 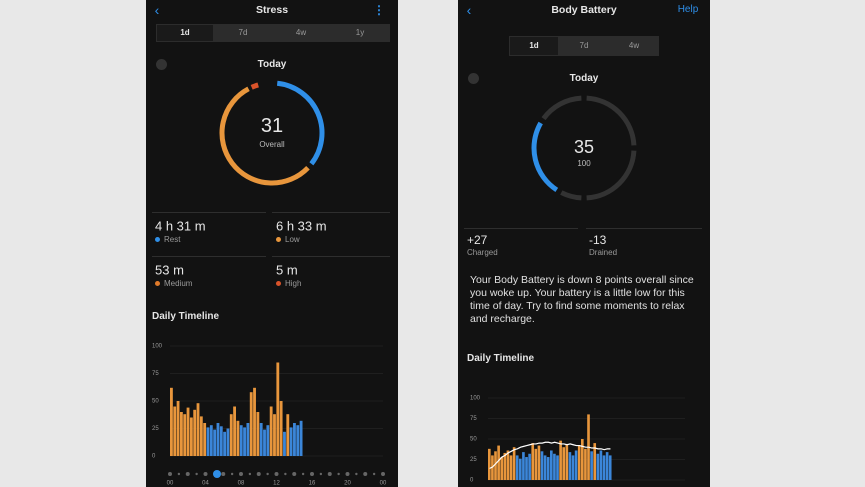 I want to click on menu-button: ⋮, so click(x=379, y=10).